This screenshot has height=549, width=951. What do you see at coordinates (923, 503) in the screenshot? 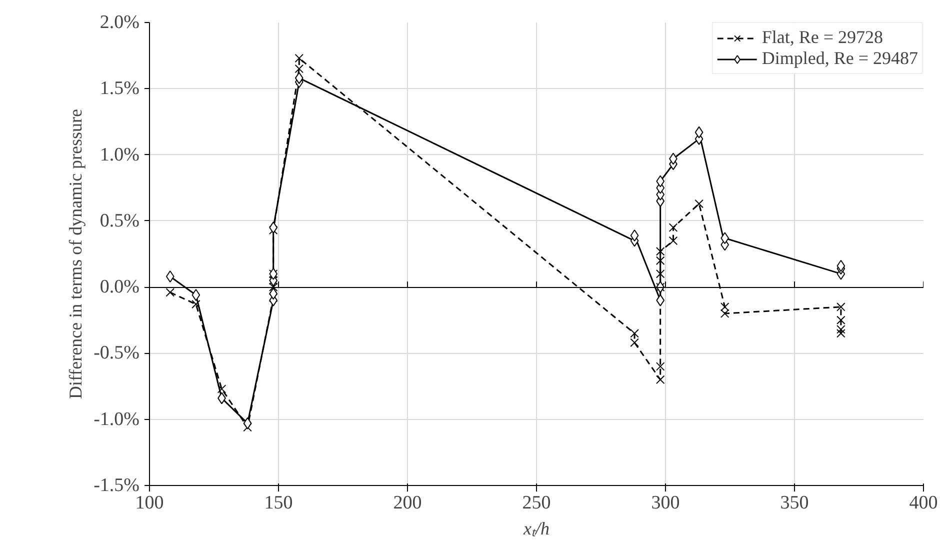
I see `x-tick-label: 400` at bounding box center [923, 503].